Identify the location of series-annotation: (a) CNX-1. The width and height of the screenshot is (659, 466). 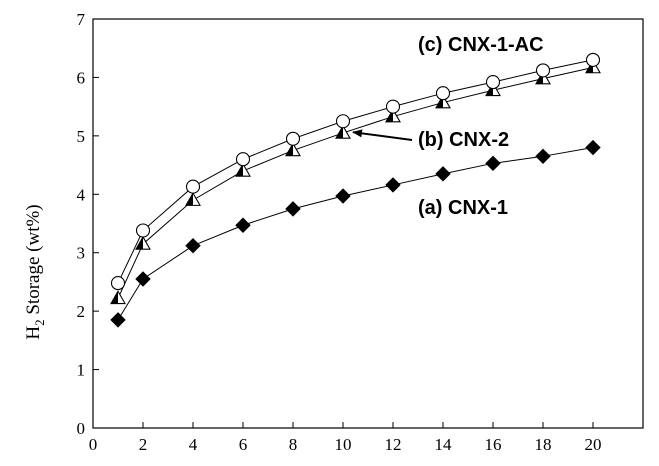
(463, 208).